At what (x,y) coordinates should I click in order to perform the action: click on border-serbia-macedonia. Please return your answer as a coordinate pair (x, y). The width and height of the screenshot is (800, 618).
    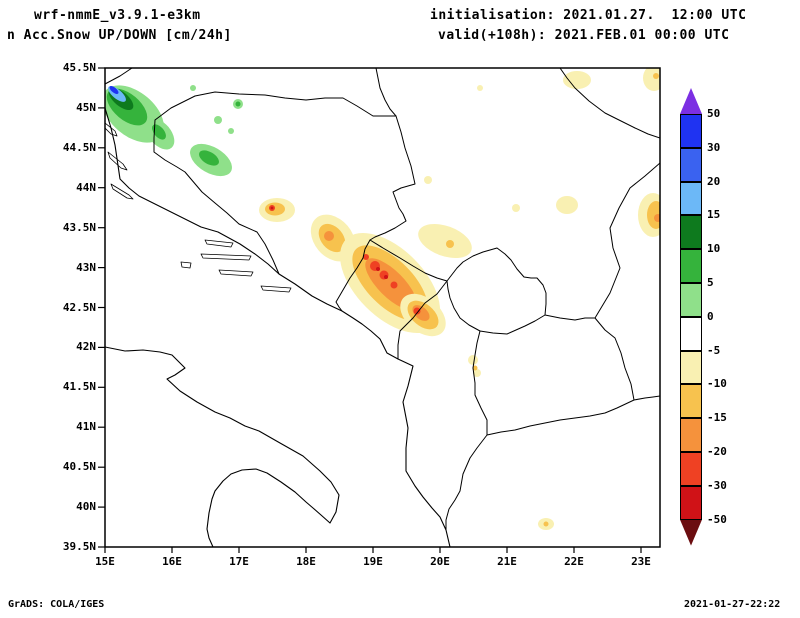
    Looking at the image, I should click on (570, 317).